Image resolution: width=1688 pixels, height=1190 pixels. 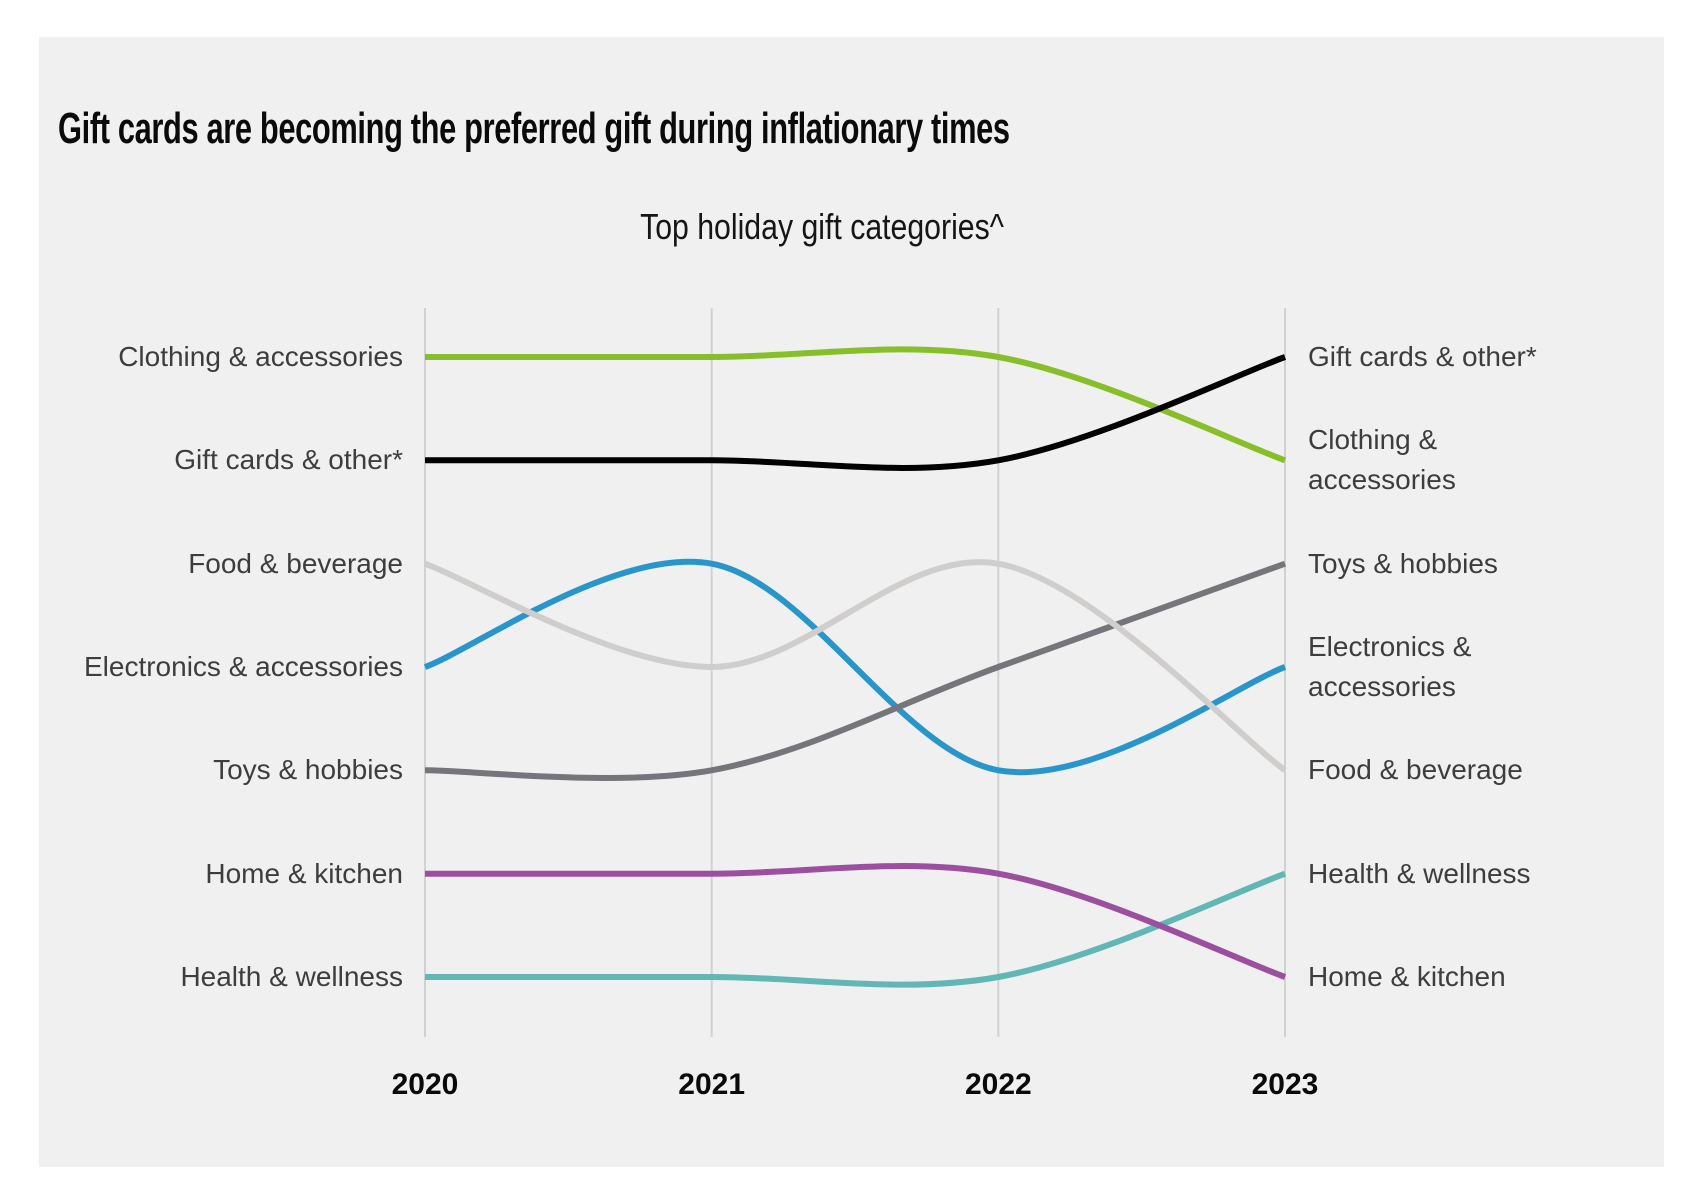 What do you see at coordinates (291, 976) in the screenshot?
I see `label-left-health-wellness: Health & wellness` at bounding box center [291, 976].